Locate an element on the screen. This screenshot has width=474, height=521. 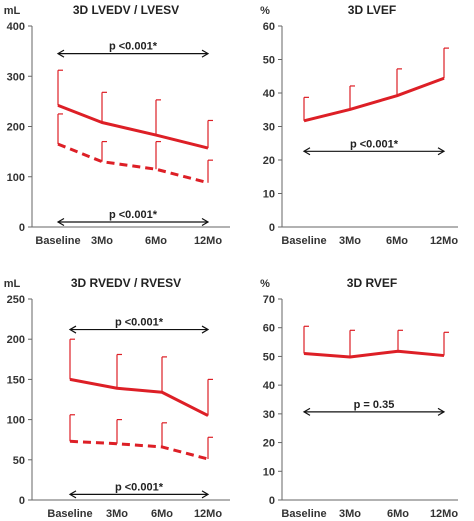
p-value-label: p = 0.35 is located at coordinates (374, 405).